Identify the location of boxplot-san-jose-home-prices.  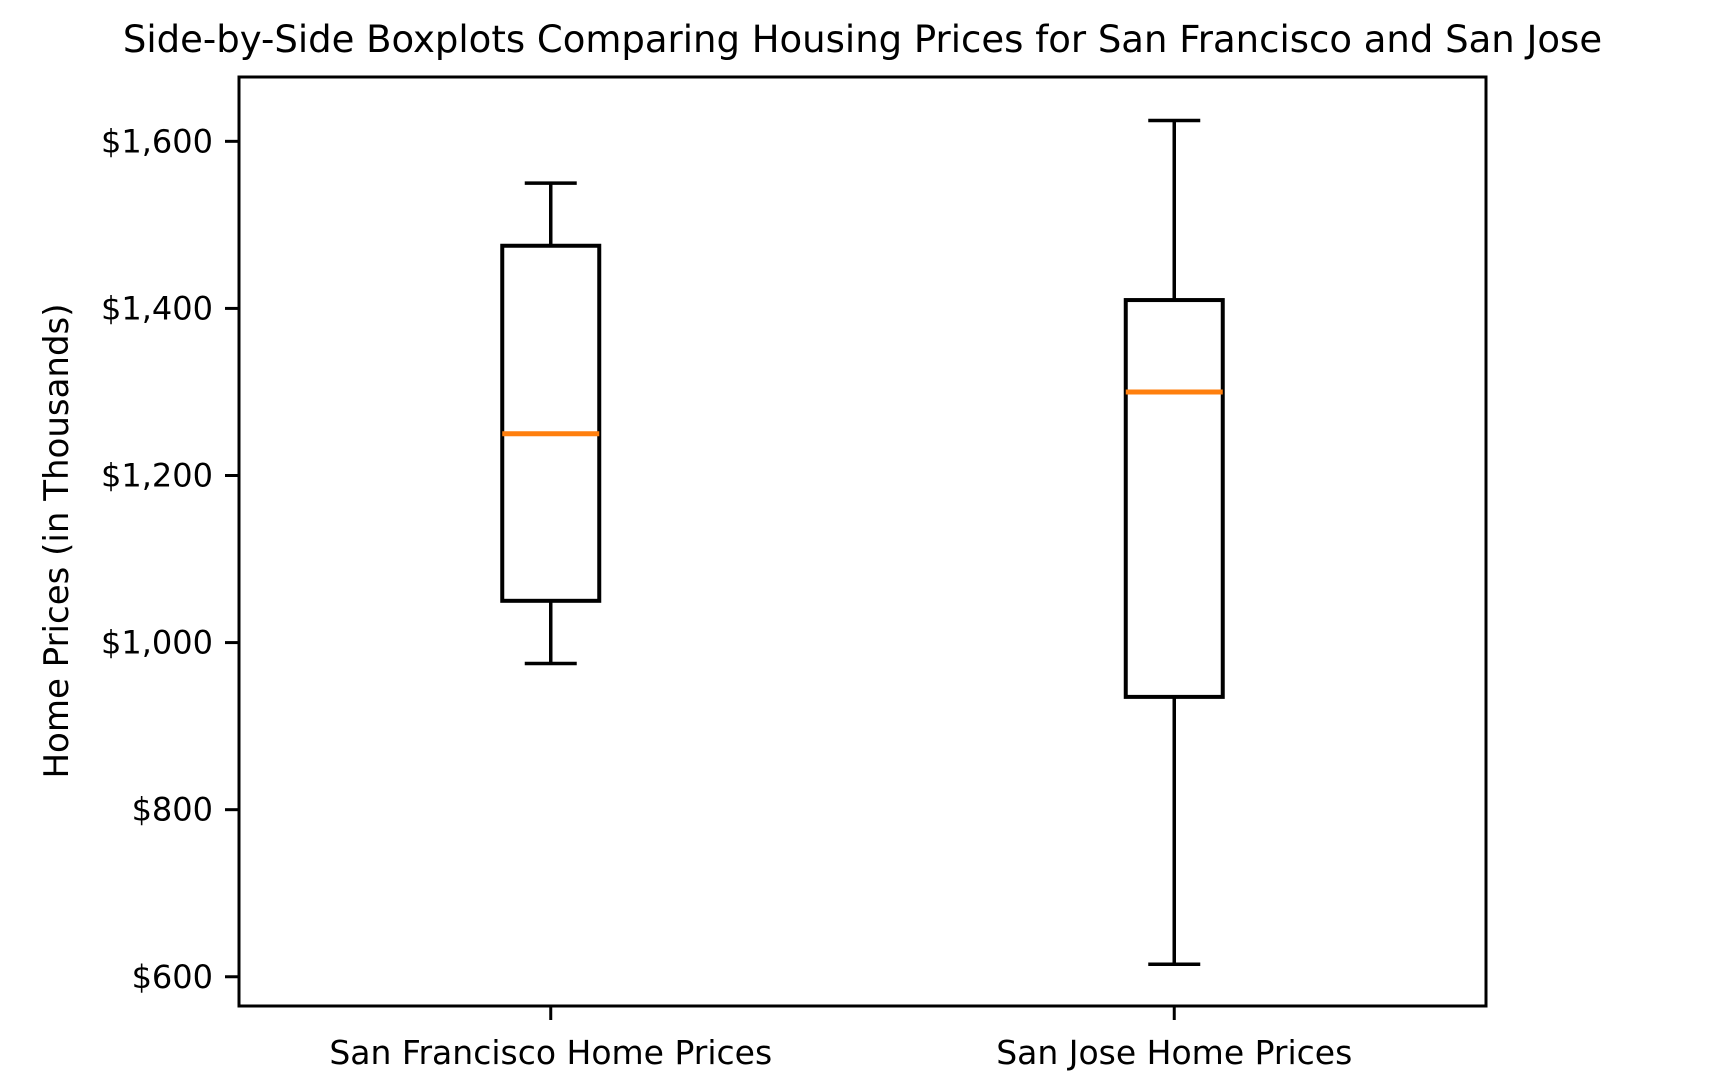
(1174, 542).